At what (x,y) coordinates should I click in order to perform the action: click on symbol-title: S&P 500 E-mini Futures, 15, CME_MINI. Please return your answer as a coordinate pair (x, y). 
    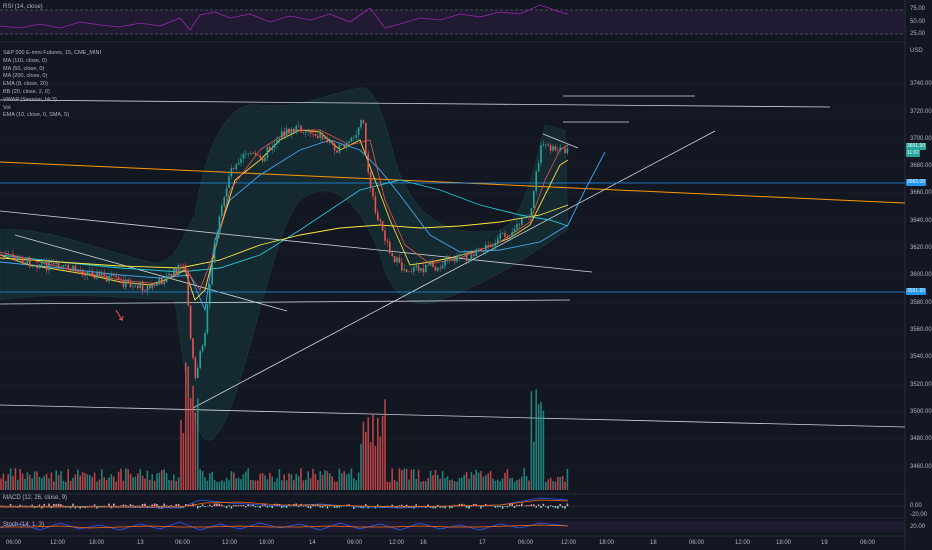
    Looking at the image, I should click on (52, 53).